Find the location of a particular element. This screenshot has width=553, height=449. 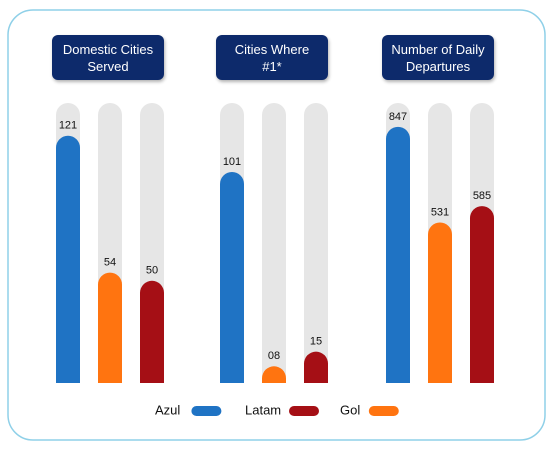

panel-title: Domestic Cities Served is located at coordinates (108, 57).